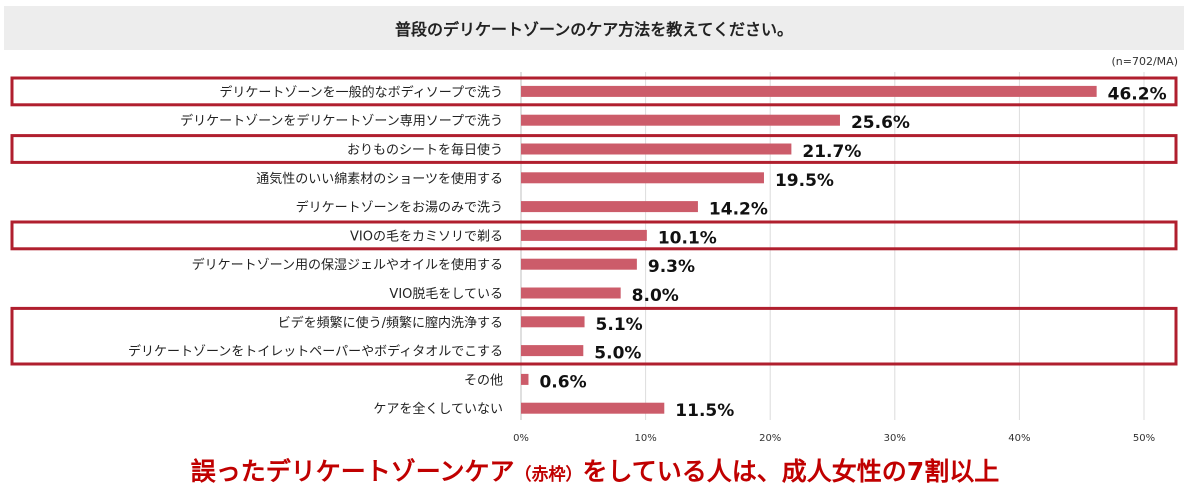  I want to click on bottom-caption: 誤ったデリケートゾーンケア（赤枠）をしている人は、成人女性の7割以上, so click(595, 470).